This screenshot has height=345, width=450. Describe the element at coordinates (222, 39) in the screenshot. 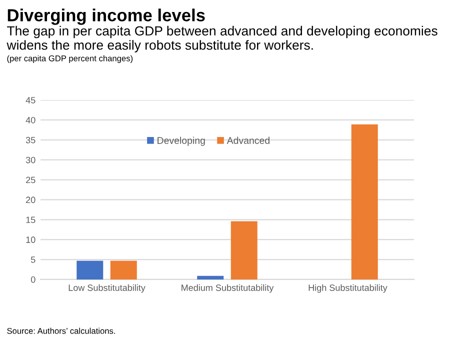

I see `chart-subtitle: The gap in per capita GDP between advanced and developing economies widens the more easily robots substitute for workers.` at that location.